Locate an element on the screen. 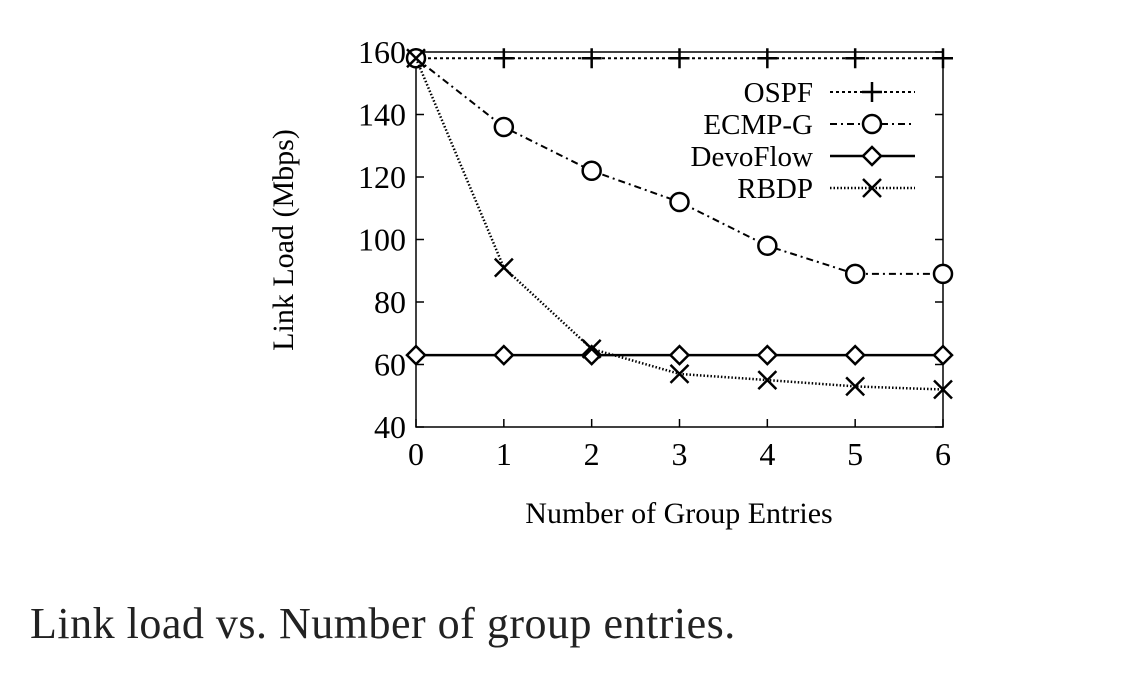  series-line-ecmp-g is located at coordinates (679, 166).